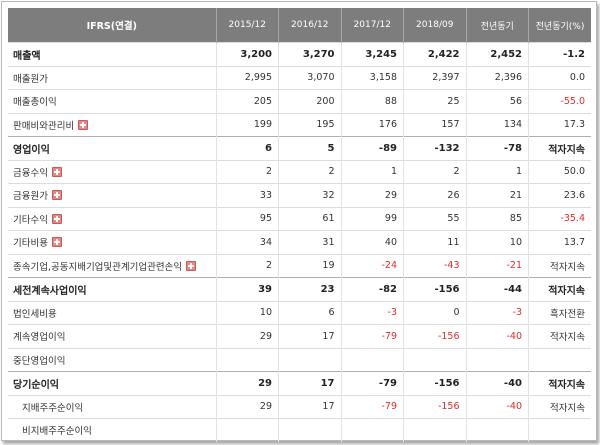 Image resolution: width=600 pixels, height=445 pixels. What do you see at coordinates (372, 265) in the screenshot?
I see `value-cell: -24` at bounding box center [372, 265].